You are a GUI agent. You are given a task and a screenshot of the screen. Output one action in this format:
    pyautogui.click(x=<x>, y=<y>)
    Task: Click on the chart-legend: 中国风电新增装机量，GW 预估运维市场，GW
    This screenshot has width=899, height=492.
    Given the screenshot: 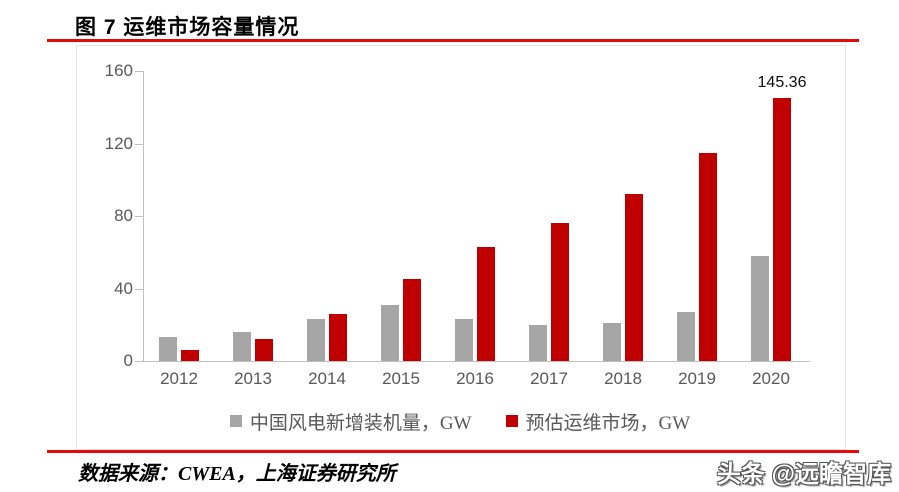 What is the action you would take?
    pyautogui.click(x=460, y=421)
    